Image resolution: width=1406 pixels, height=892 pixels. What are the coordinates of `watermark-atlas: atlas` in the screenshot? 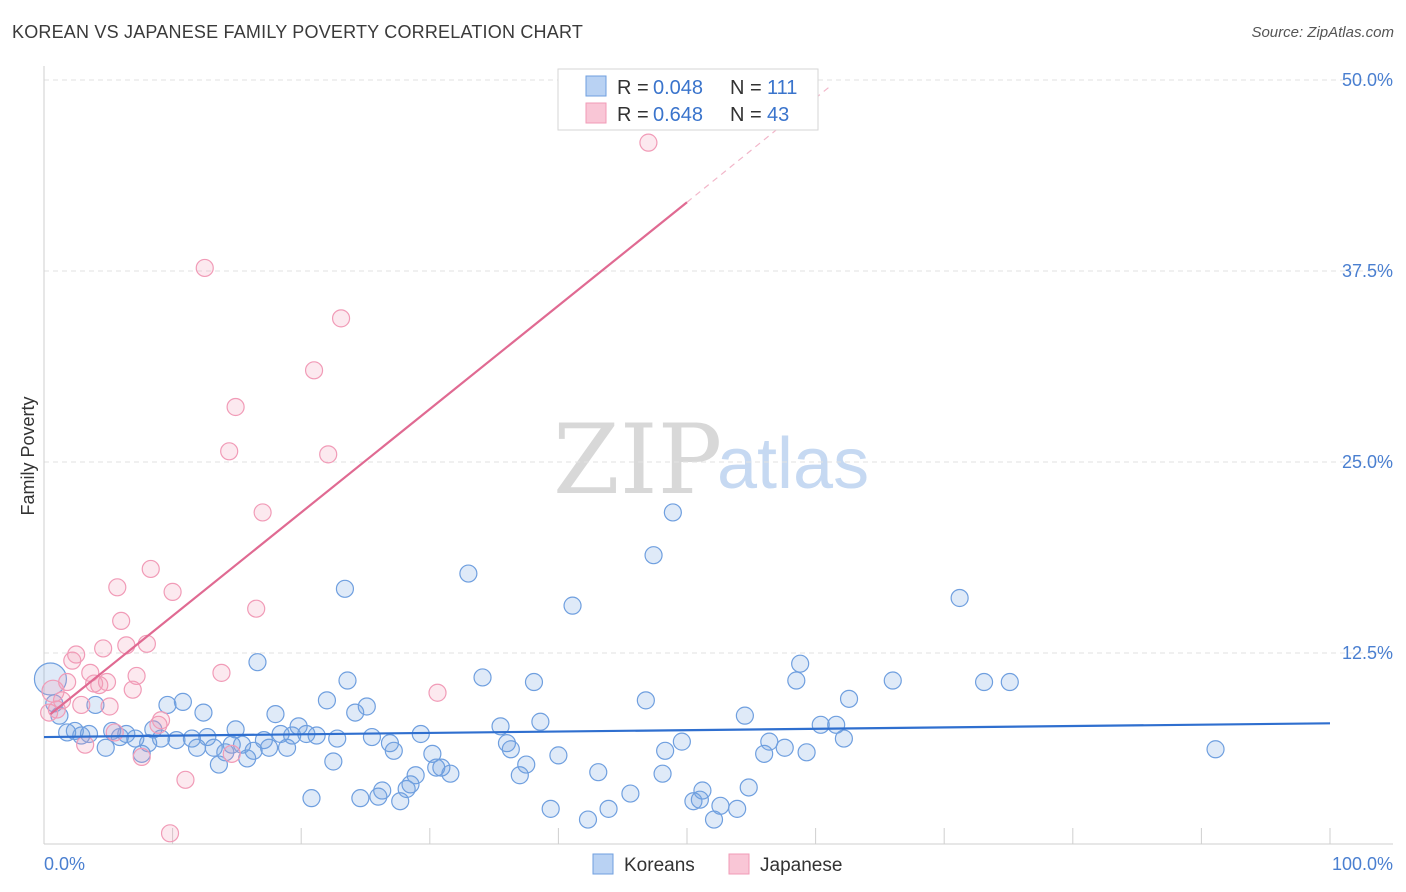 It's located at (793, 464).